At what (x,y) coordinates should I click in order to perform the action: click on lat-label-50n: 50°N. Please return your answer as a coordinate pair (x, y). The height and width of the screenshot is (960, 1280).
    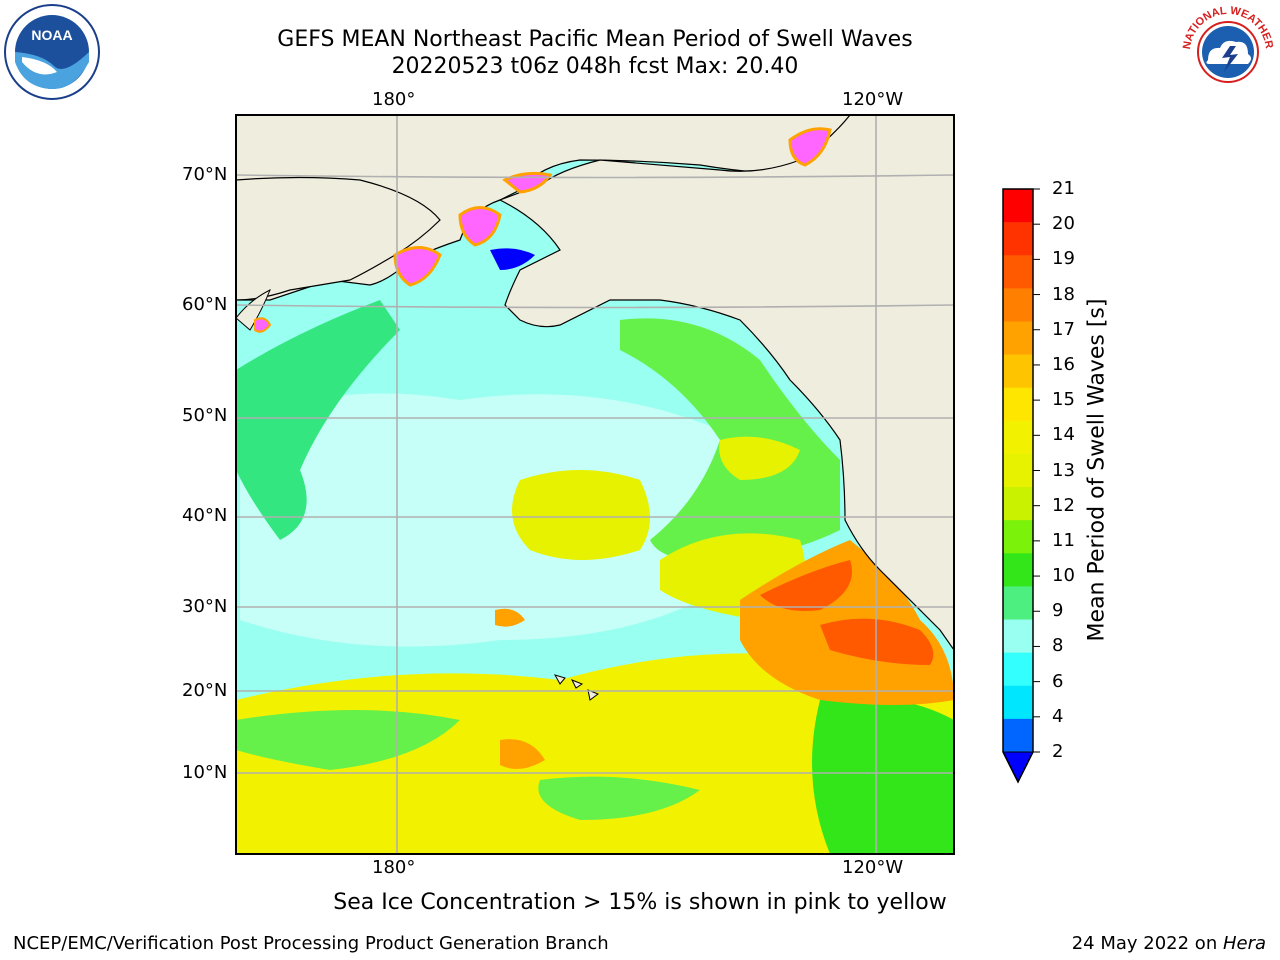
    Looking at the image, I should click on (205, 415).